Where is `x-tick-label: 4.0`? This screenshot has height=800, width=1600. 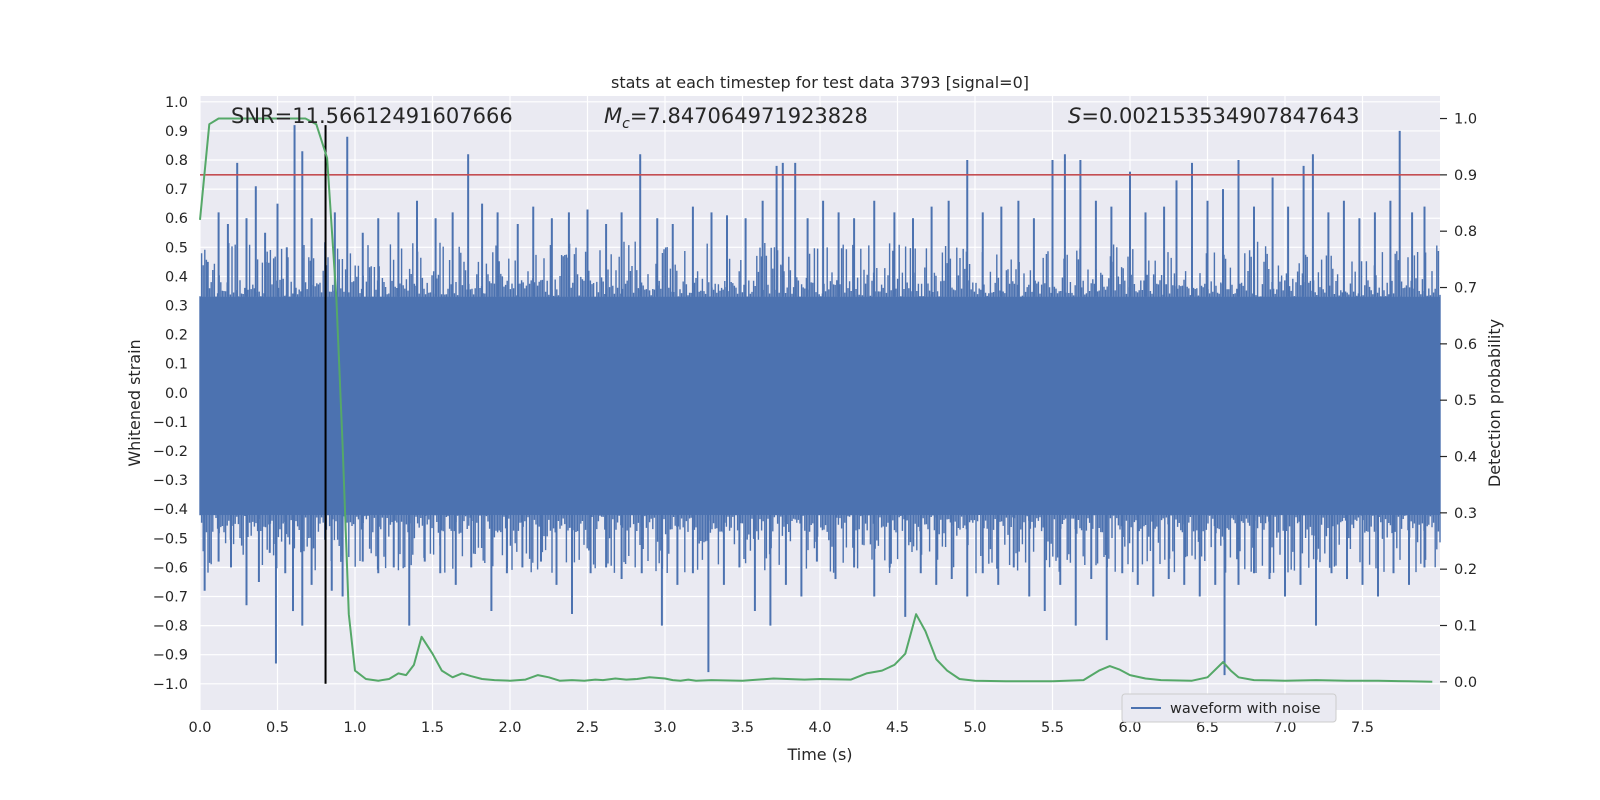 x-tick-label: 4.0 is located at coordinates (819, 728).